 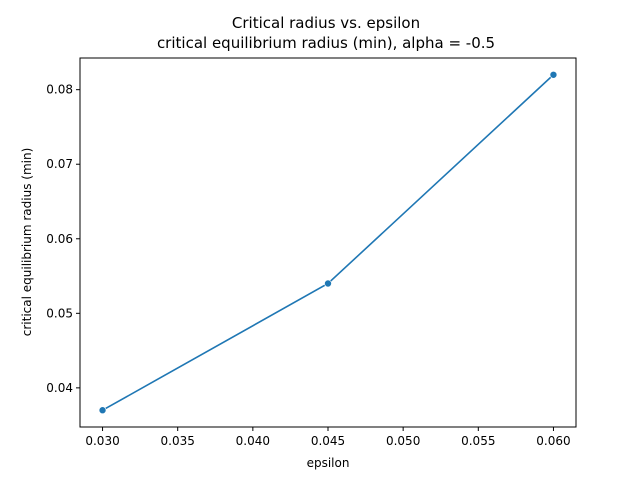 I want to click on x-tick-label: 0.055, so click(x=478, y=441).